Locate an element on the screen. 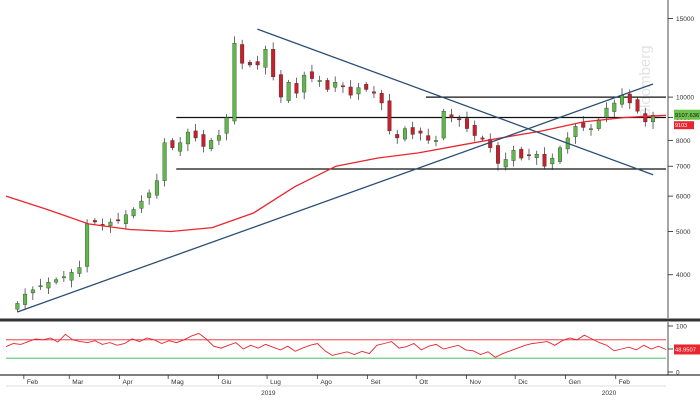 This screenshot has width=700, height=405. oscillator-value-tag is located at coordinates (687, 349).